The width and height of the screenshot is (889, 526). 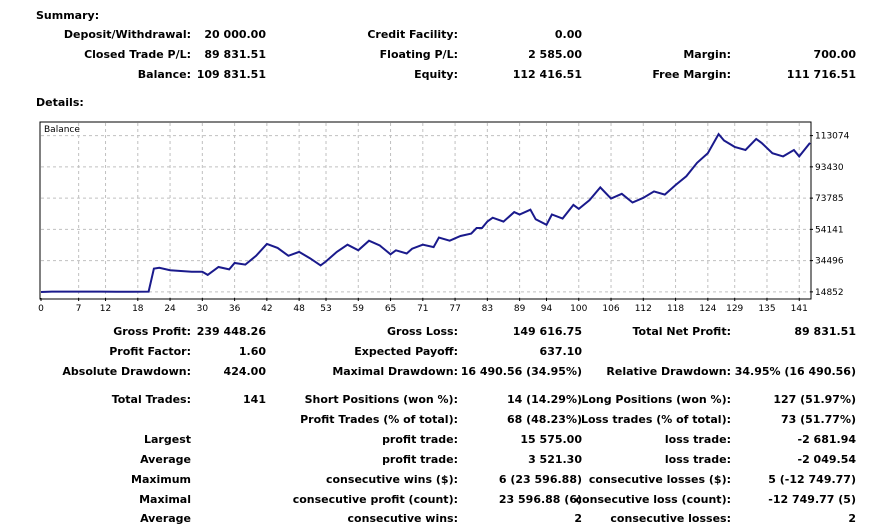 I want to click on balance-label: Balance:, so click(x=164, y=74).